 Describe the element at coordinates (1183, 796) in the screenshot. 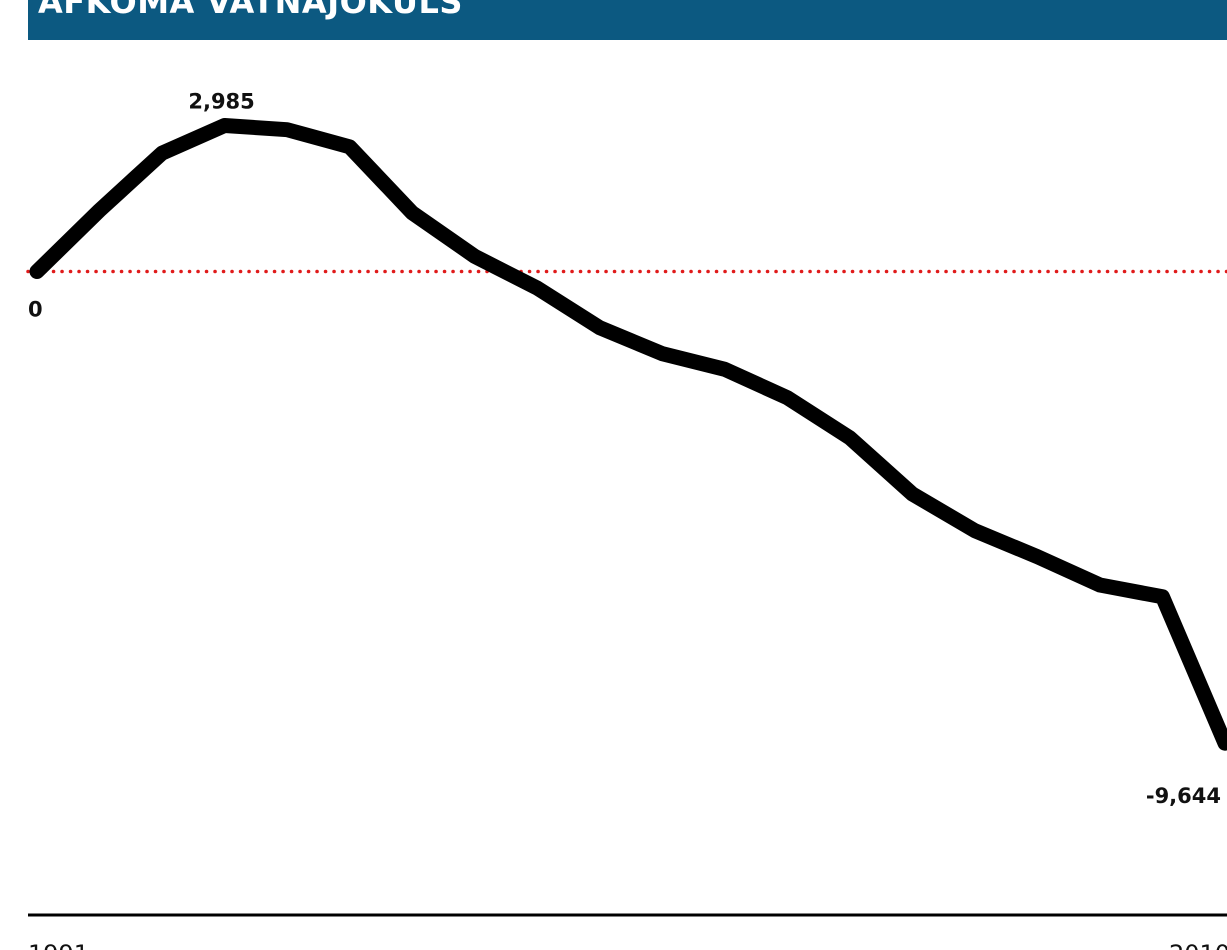

I see `data-label: -9,644` at that location.